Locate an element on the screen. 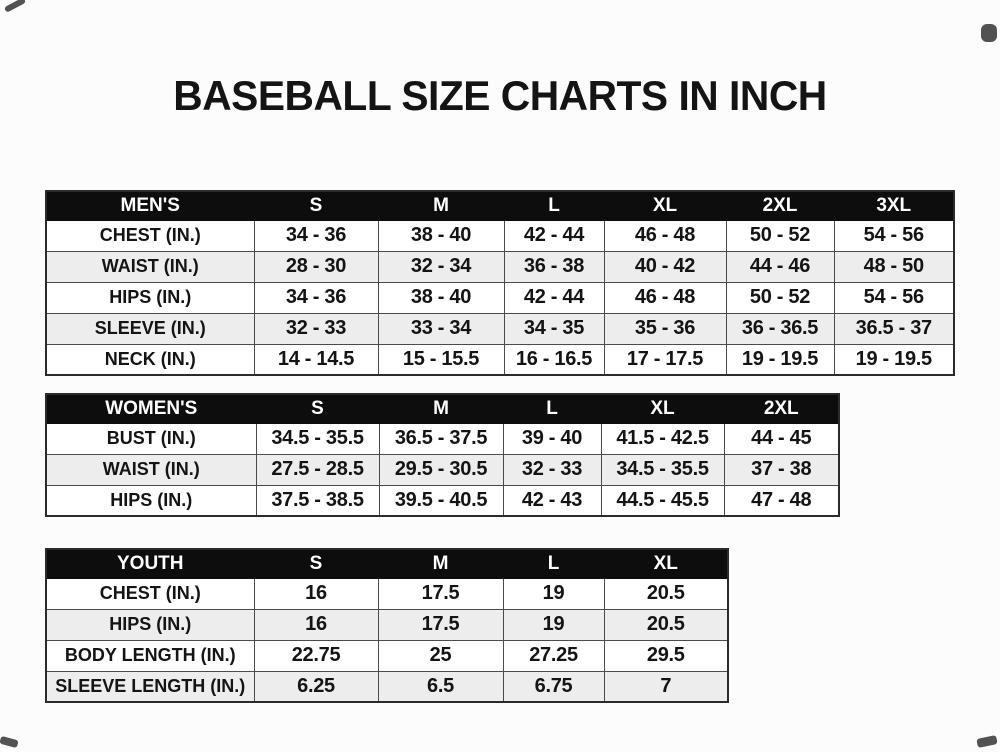  size-value-cell: 35 - 36 is located at coordinates (665, 328).